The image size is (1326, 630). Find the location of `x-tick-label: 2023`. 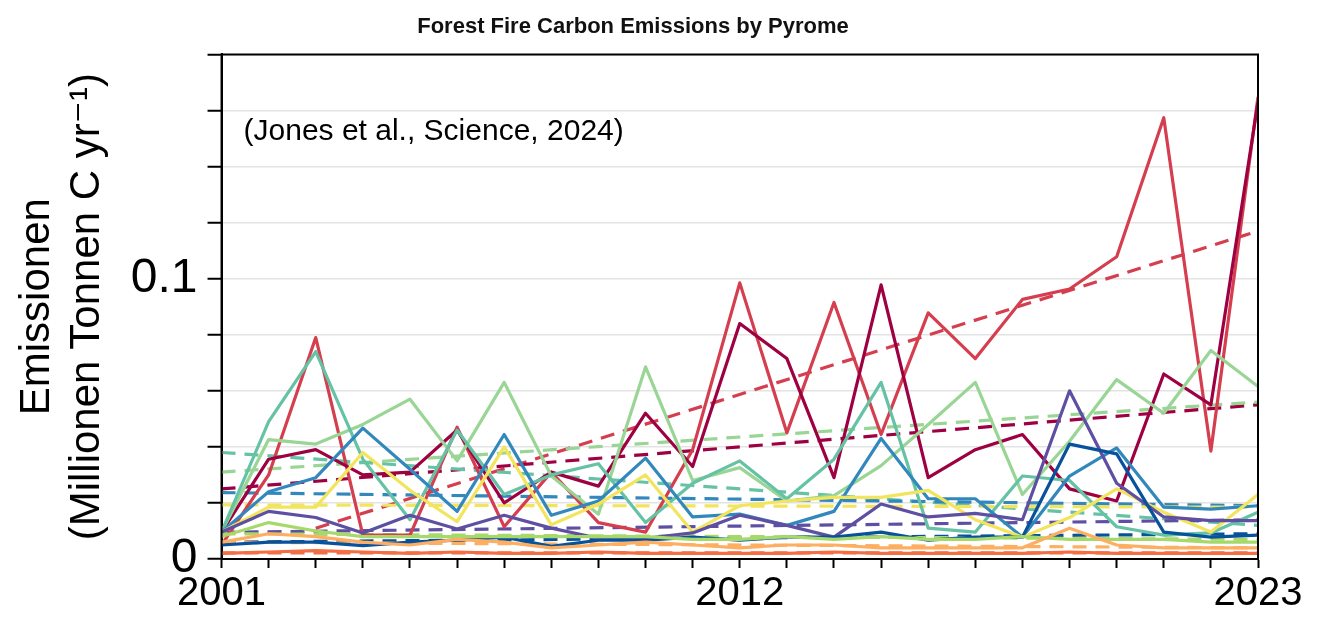

x-tick-label: 2023 is located at coordinates (1258, 591).